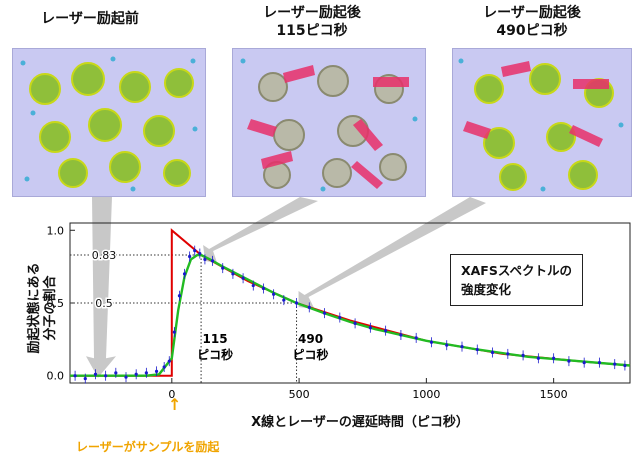 The image size is (642, 457). What do you see at coordinates (312, 22) in the screenshot?
I see `panel-2-title: レーザー励起後 115ピコ秒` at bounding box center [312, 22].